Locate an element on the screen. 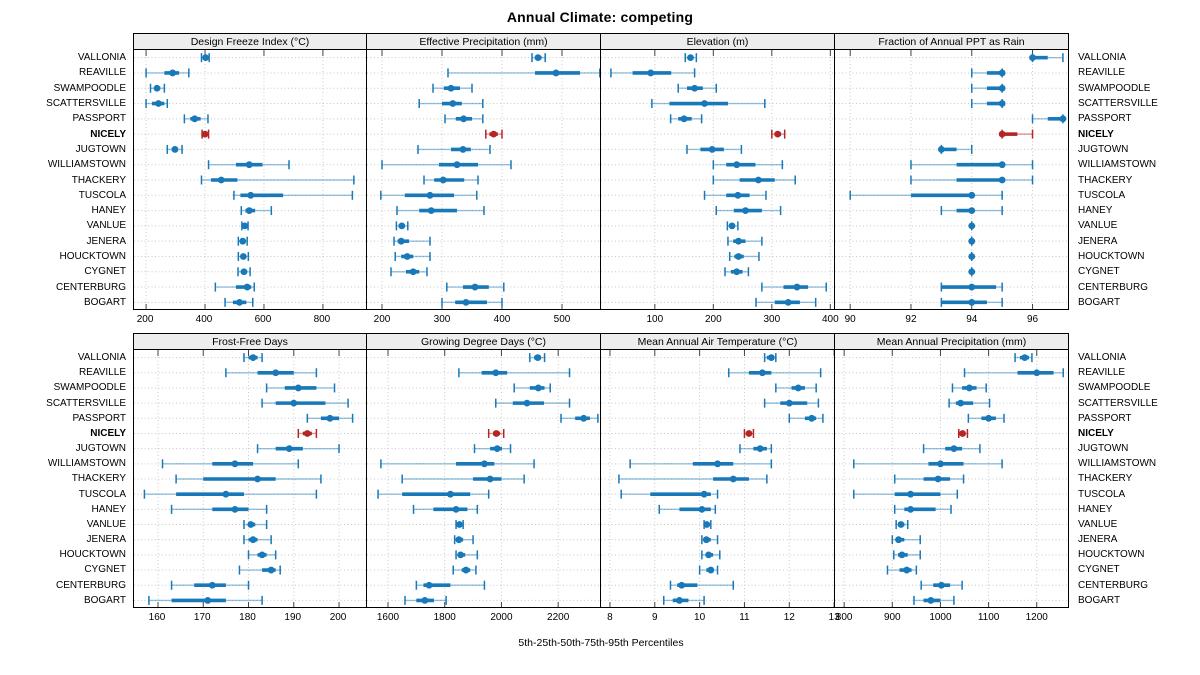 The height and width of the screenshot is (675, 1200). site-label-haney: HANEY is located at coordinates (108, 211).